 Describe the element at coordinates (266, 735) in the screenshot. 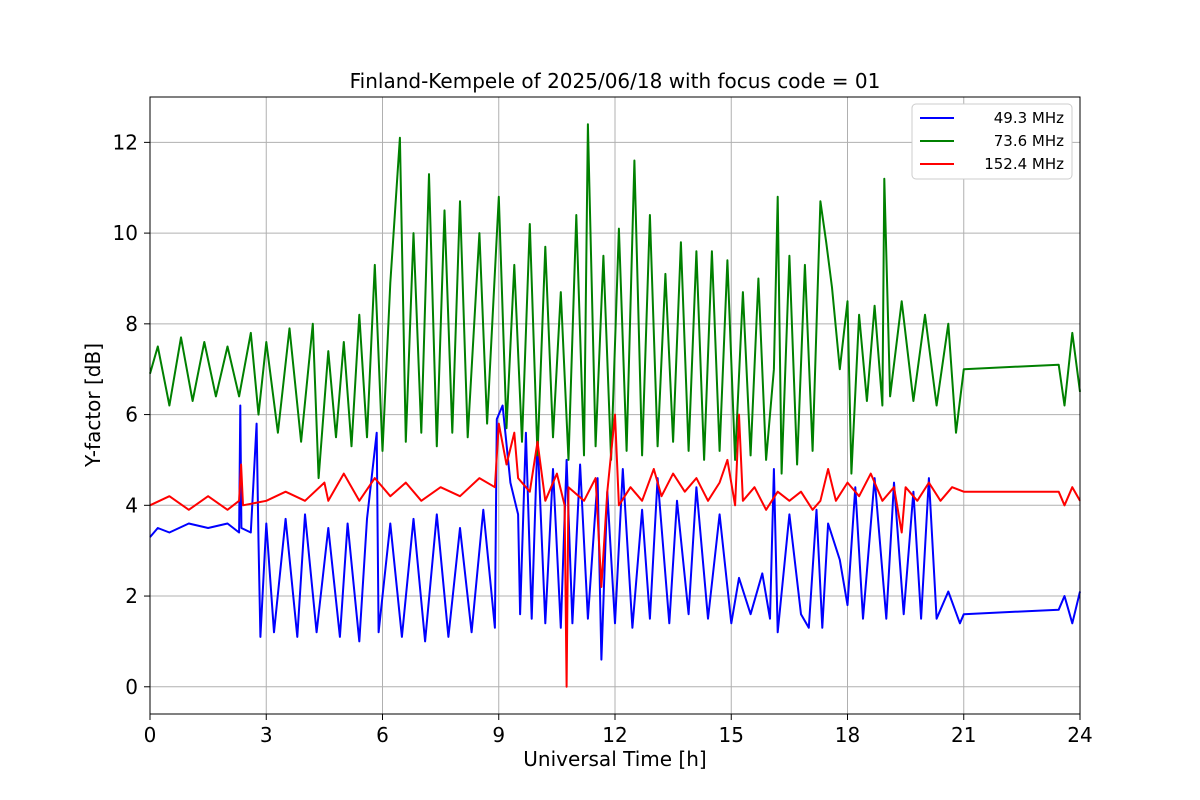

I see `x-tick-label: 3` at that location.